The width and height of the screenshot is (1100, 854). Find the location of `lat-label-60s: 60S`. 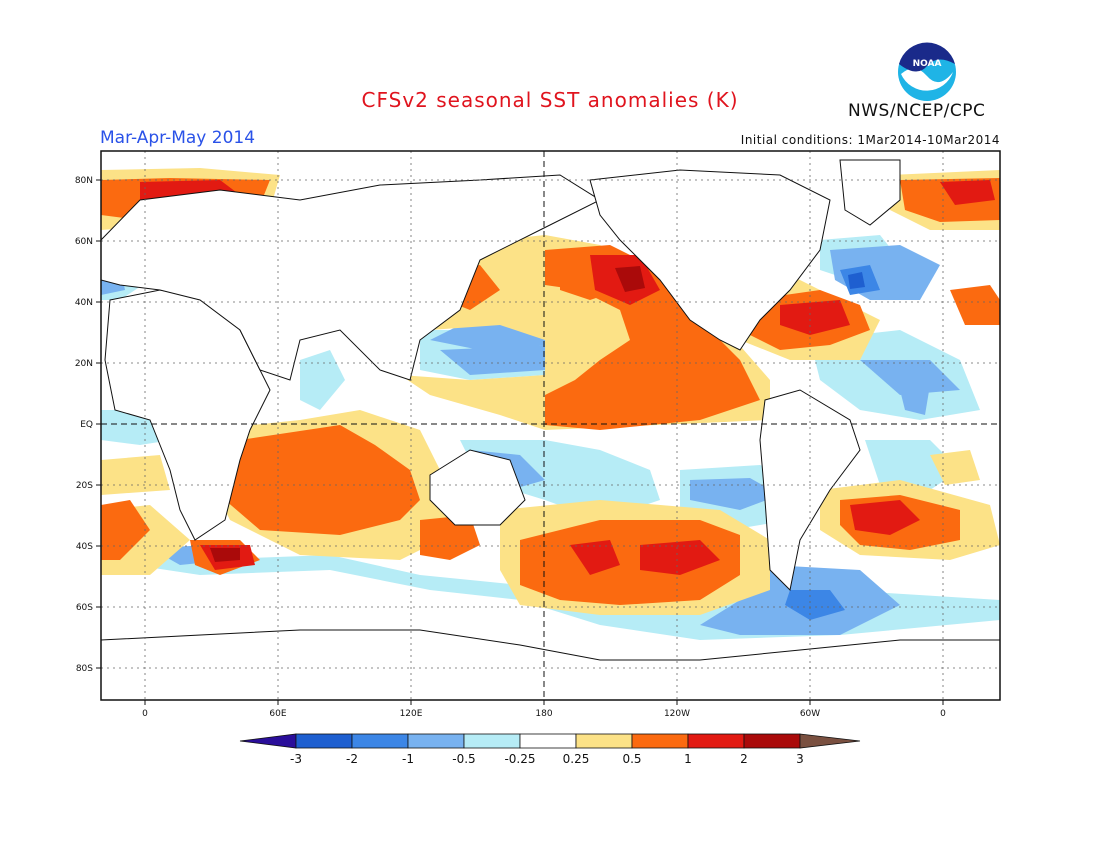

lat-label-60s: 60S is located at coordinates (84, 608).